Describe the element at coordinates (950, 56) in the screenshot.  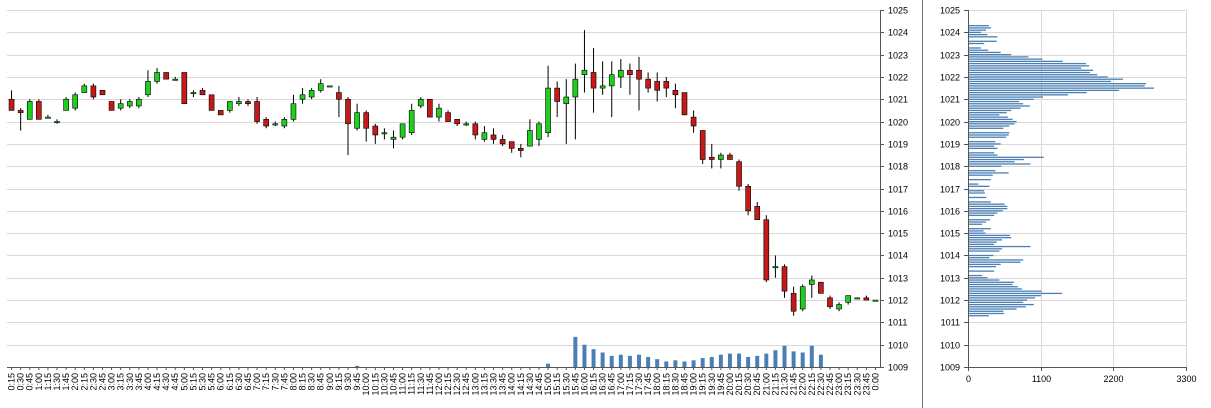
I see `y-tick-label: 1023` at that location.